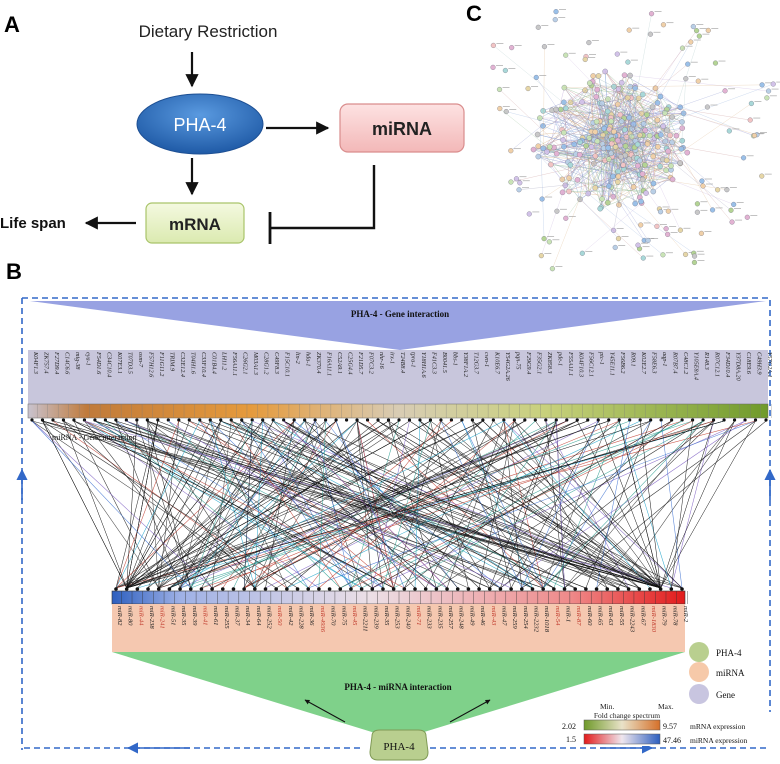  What do you see at coordinates (759, 363) in the screenshot?
I see `gene-label: C49H3.9` at bounding box center [759, 363].